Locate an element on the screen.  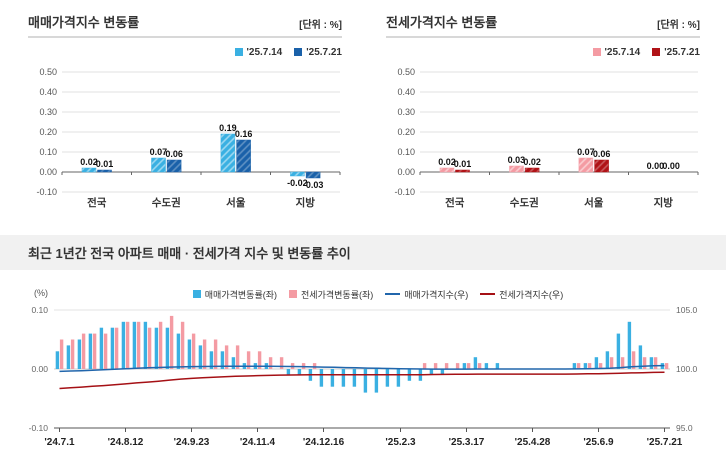
trend-section-title: 최근 1년간 전국 아파트 매매 · 전세가격 지수 및 변동률 추이 is located at coordinates (189, 253).